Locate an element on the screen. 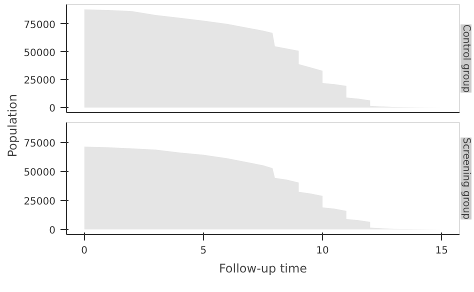 The width and height of the screenshot is (474, 292). x-tick-label: 5 is located at coordinates (203, 251).